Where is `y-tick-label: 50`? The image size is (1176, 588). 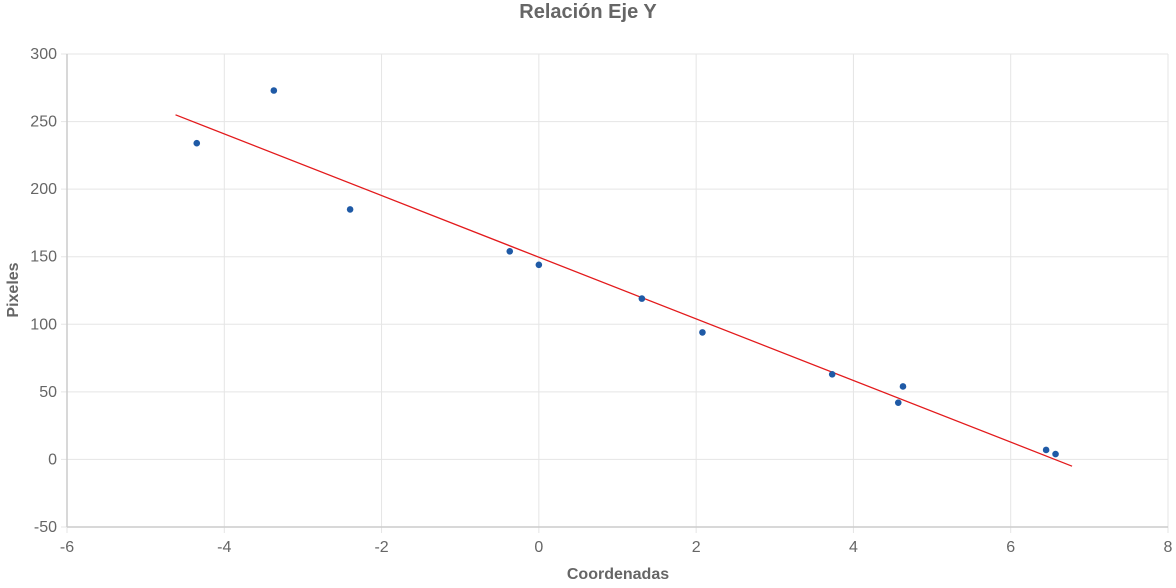 y-tick-label: 50 is located at coordinates (48, 392).